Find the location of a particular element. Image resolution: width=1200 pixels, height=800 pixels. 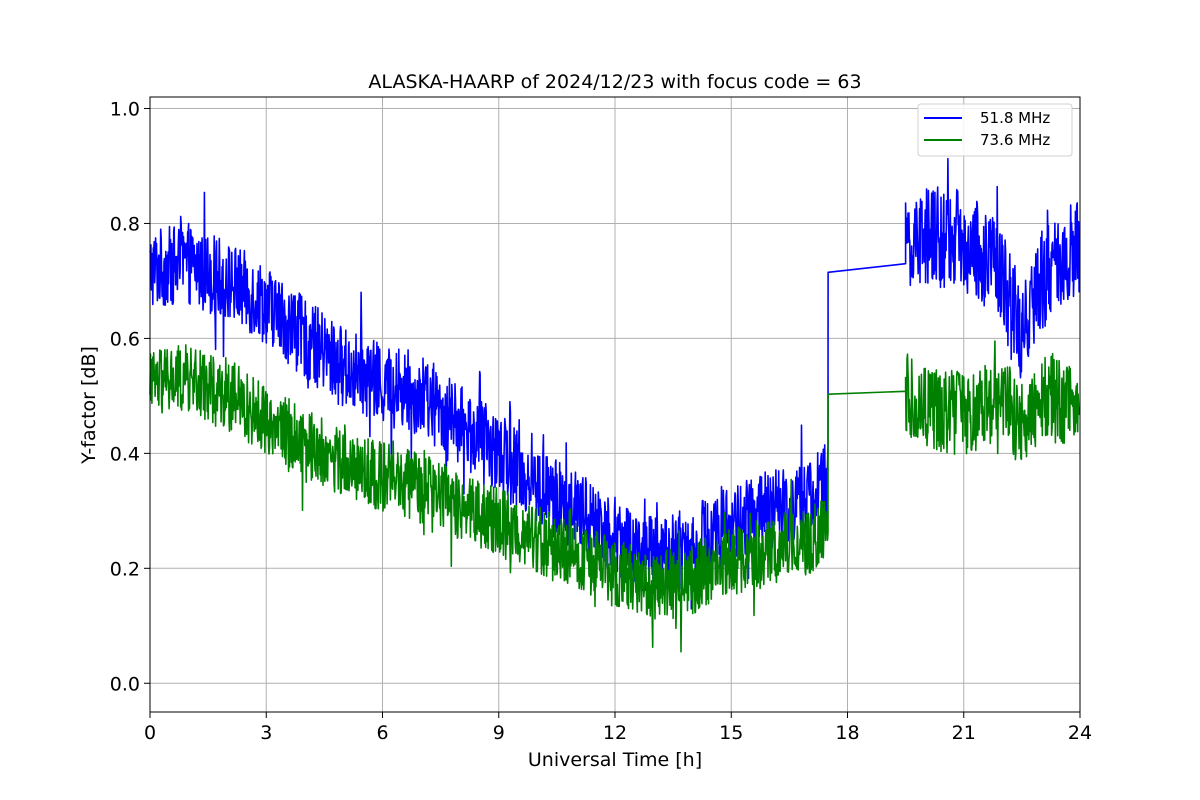

x-tick-label: 6 is located at coordinates (382, 733).